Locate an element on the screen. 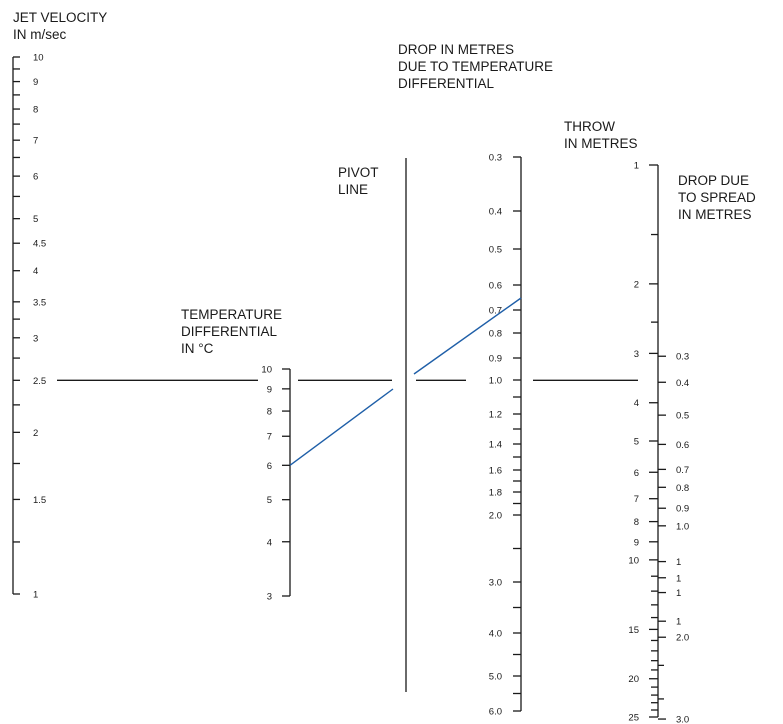  throw-tick-label: 9 is located at coordinates (636, 542).